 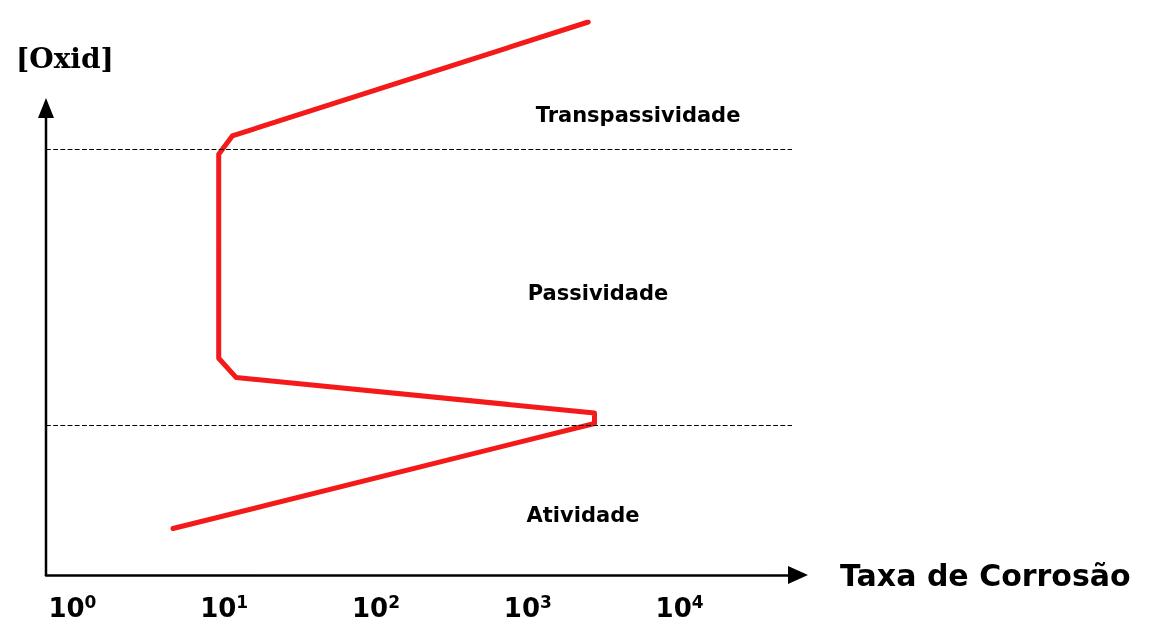 I want to click on annotation: Atividade, so click(x=583, y=515).